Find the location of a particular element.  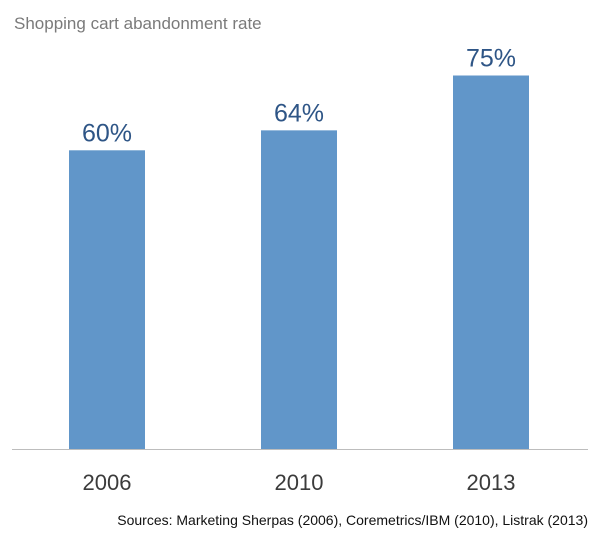

value-label-2006: 60% is located at coordinates (107, 133).